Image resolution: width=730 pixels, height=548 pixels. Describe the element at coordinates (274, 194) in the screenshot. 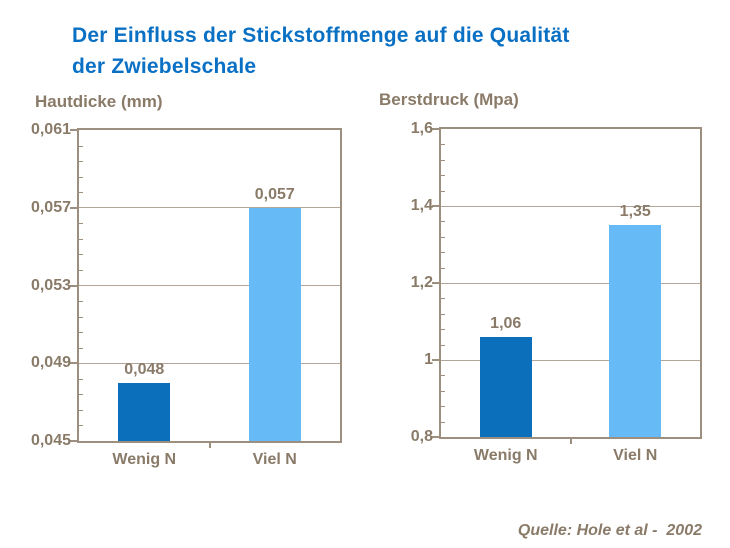

I see `bar-value-label: 0,057` at that location.